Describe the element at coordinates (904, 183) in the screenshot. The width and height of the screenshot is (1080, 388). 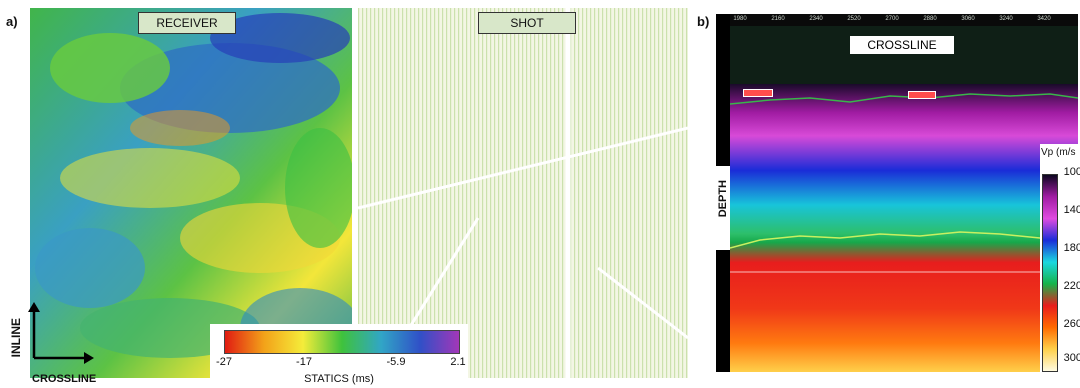
I see `horizons` at that location.